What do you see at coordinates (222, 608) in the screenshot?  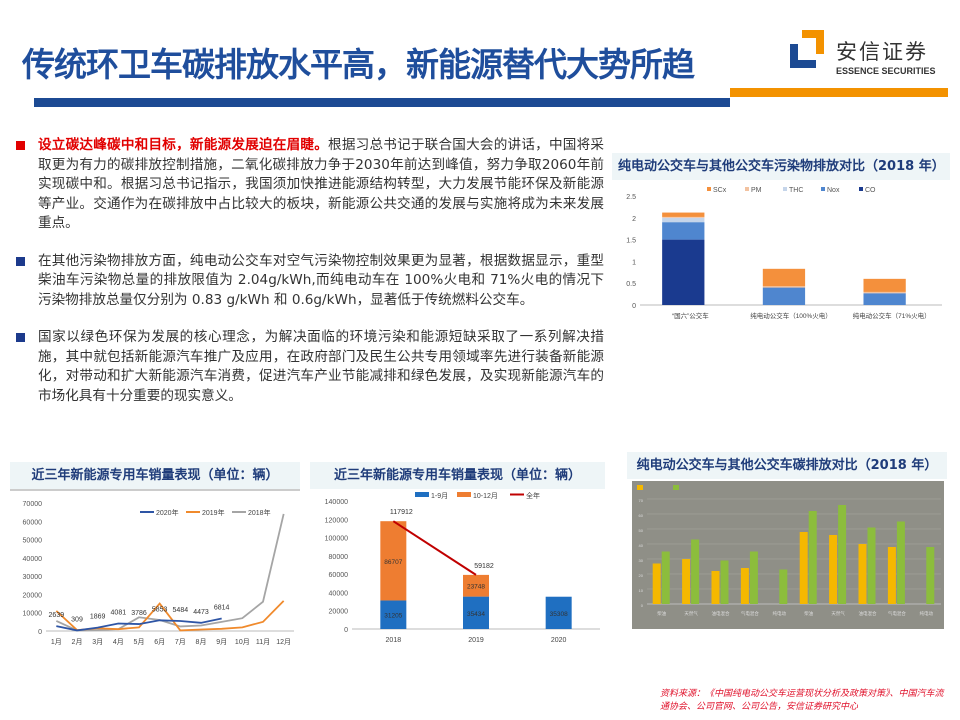 I see `data-label: 6814` at bounding box center [222, 608].